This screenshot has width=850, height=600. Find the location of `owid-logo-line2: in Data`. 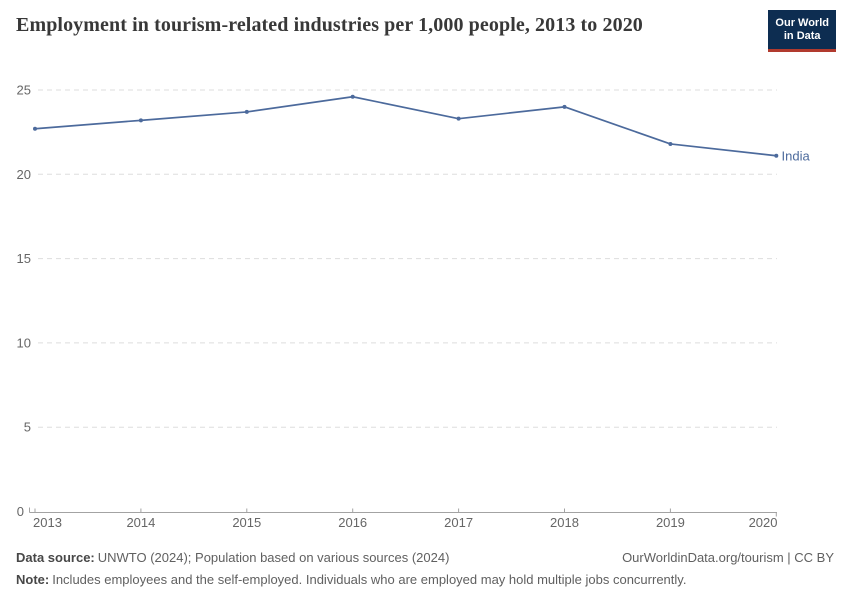

owid-logo-line2: in Data is located at coordinates (802, 36).